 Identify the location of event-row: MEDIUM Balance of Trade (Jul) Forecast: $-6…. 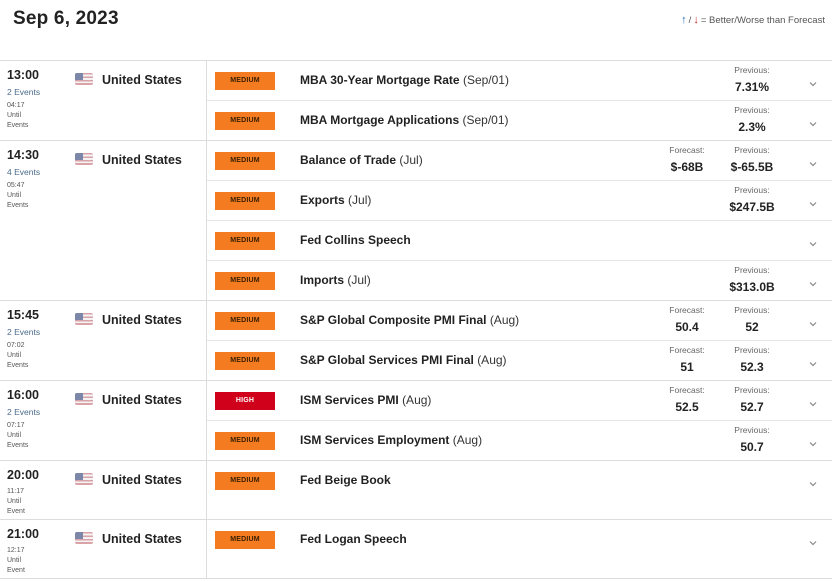
(519, 161).